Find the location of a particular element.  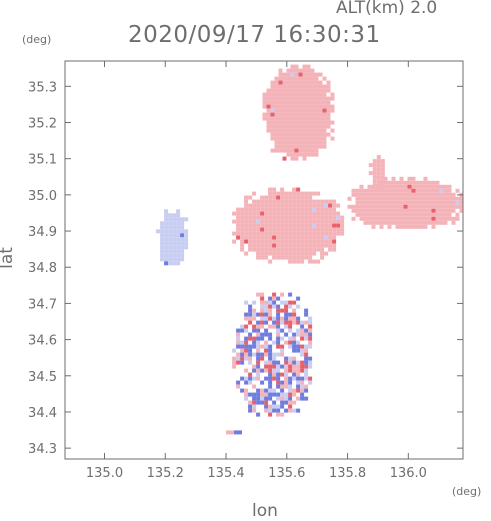

x-tick-label: 135.0 is located at coordinates (104, 473).